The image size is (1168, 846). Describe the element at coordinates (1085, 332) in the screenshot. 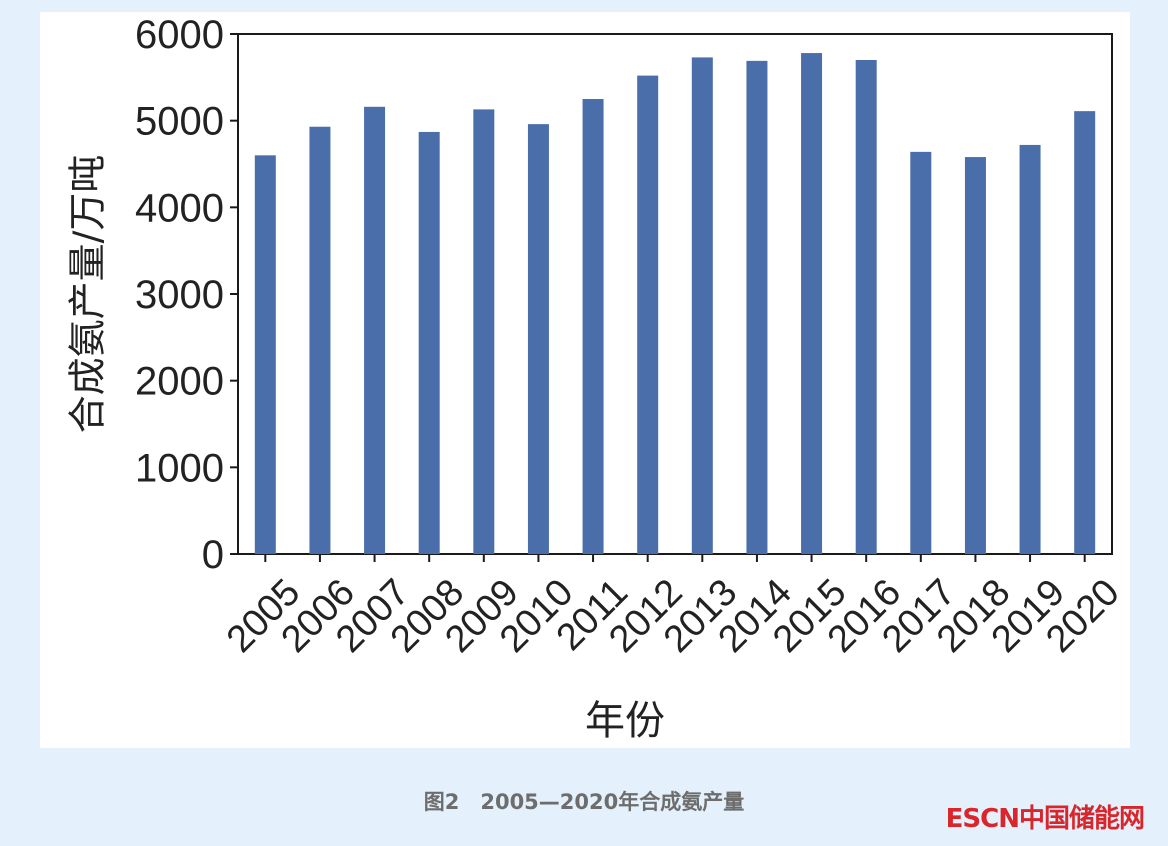

I see `bar-2020` at that location.